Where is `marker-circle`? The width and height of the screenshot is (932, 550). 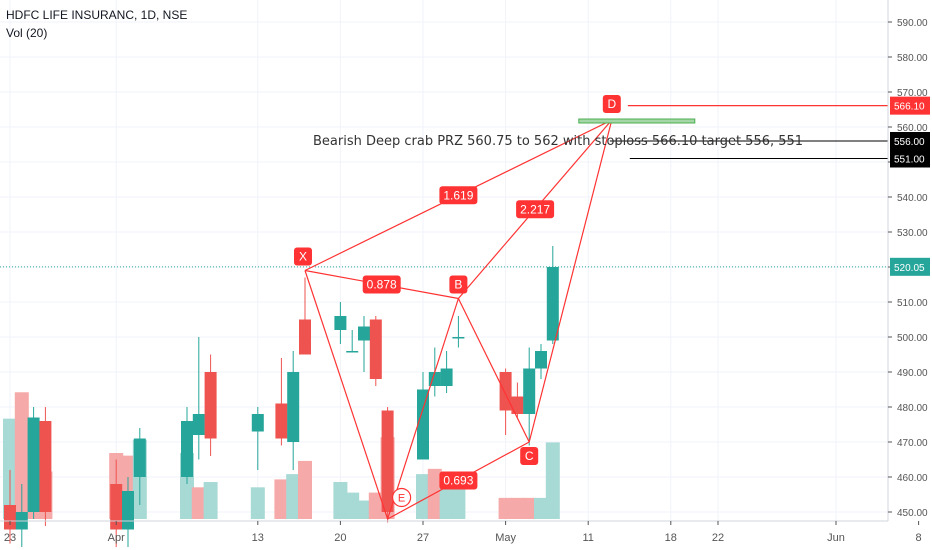 marker-circle is located at coordinates (402, 497).